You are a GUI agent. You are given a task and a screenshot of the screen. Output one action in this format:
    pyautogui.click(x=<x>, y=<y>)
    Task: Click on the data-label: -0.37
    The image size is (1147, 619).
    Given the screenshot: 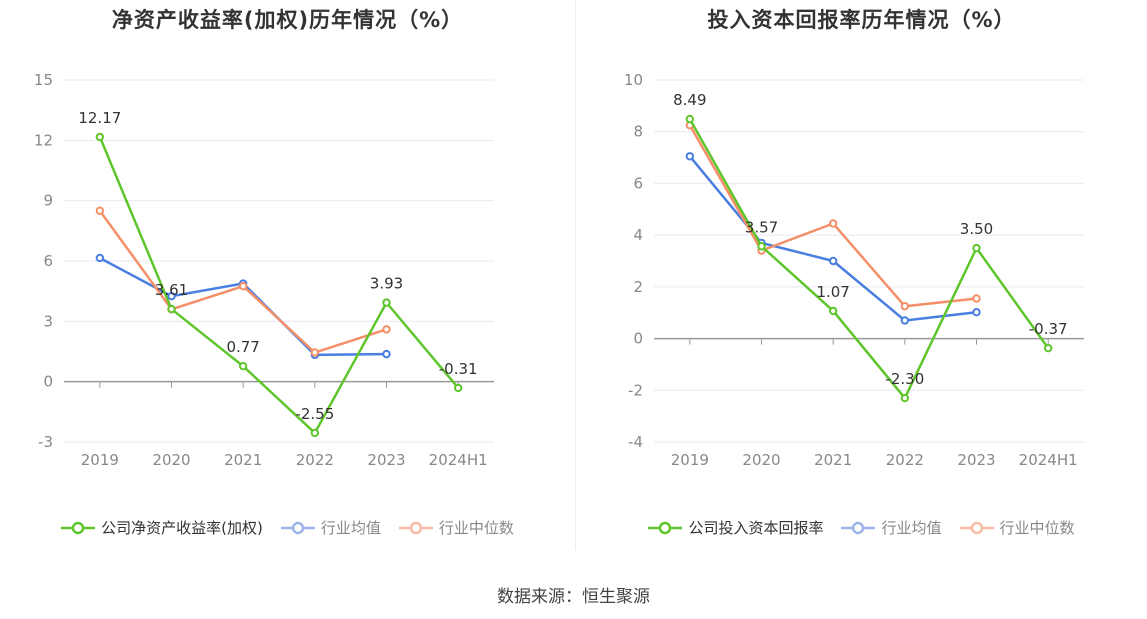 What is the action you would take?
    pyautogui.click(x=1048, y=329)
    